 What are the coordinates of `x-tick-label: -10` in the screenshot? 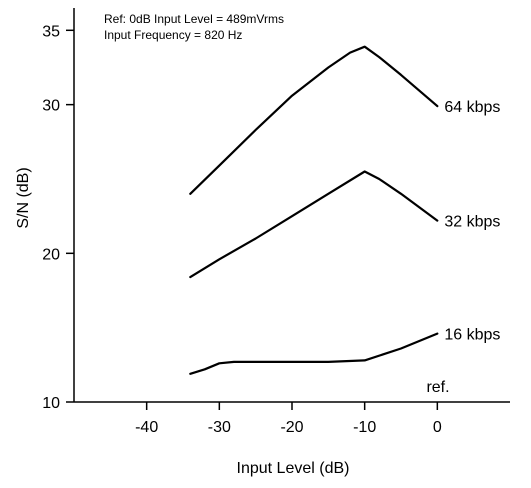 It's located at (364, 427).